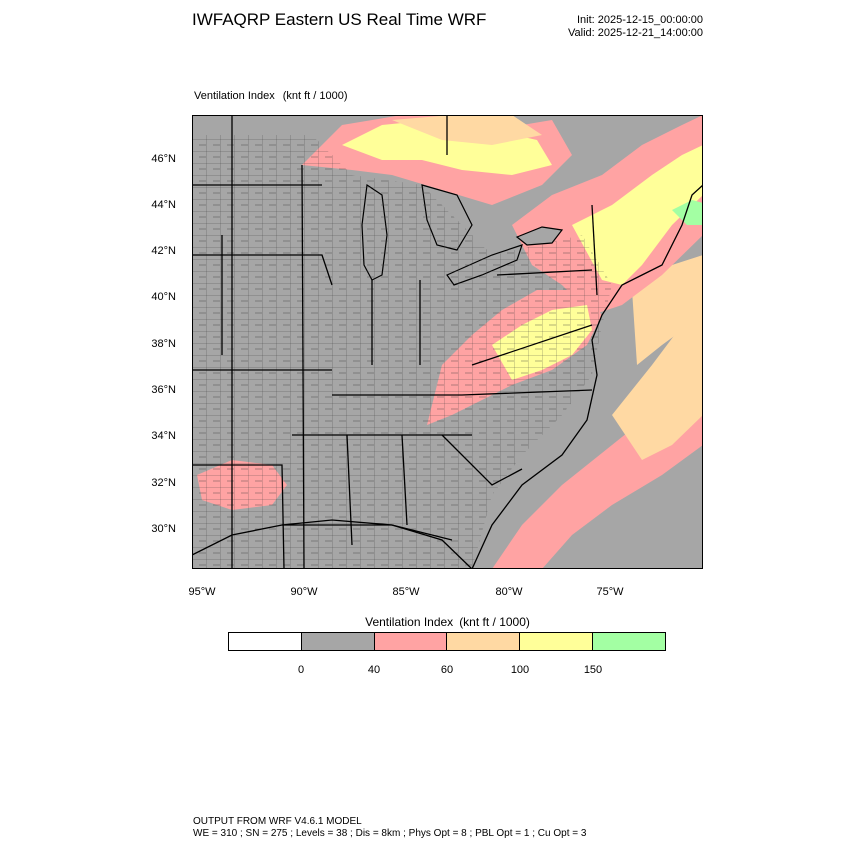 The width and height of the screenshot is (850, 850). I want to click on lon-label-75w: 75°W, so click(610, 592).